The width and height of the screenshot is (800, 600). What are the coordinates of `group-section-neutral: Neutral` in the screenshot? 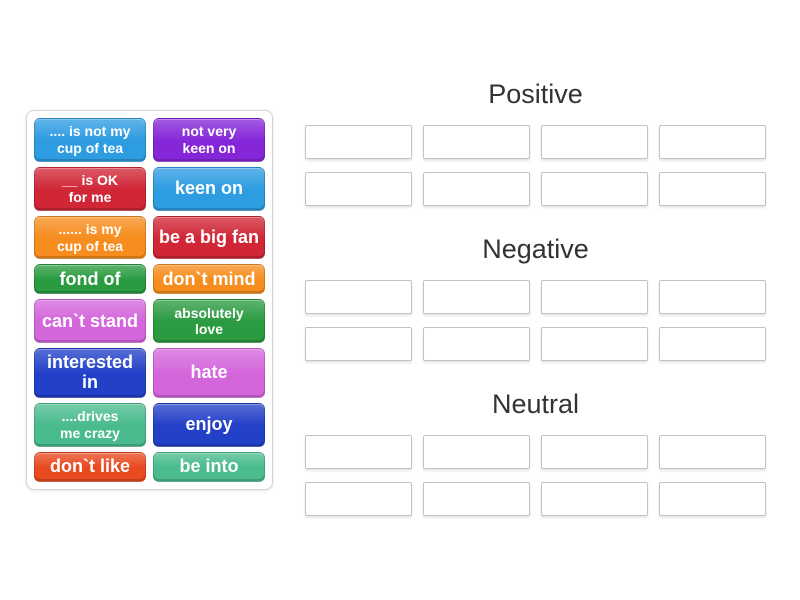 It's located at (535, 452).